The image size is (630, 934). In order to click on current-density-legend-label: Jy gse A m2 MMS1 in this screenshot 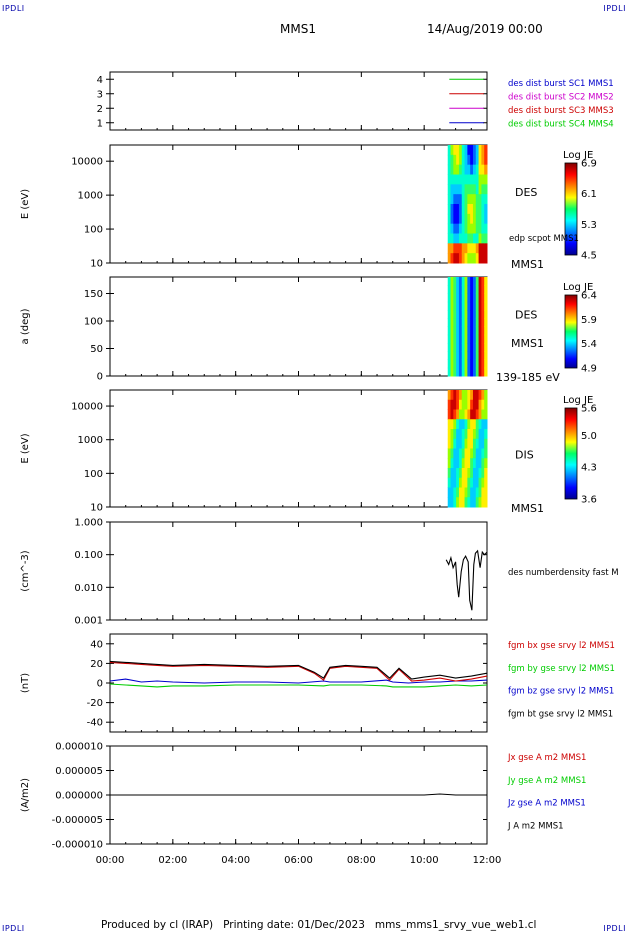, I will do `click(546, 781)`.